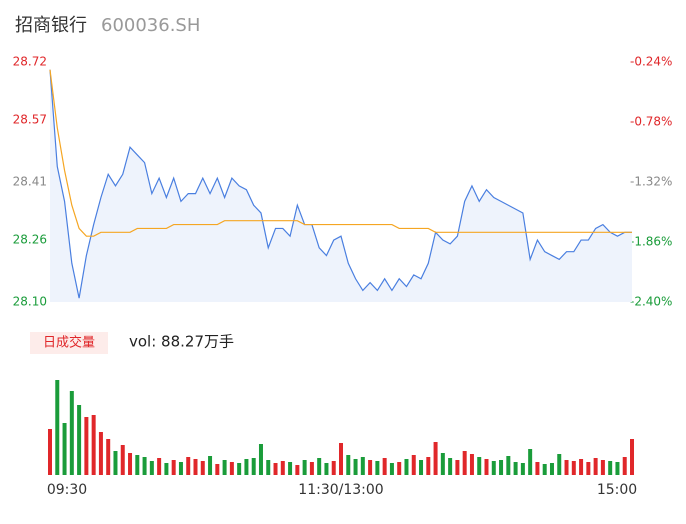  I want to click on volume-title: 日成交量, so click(69, 343).